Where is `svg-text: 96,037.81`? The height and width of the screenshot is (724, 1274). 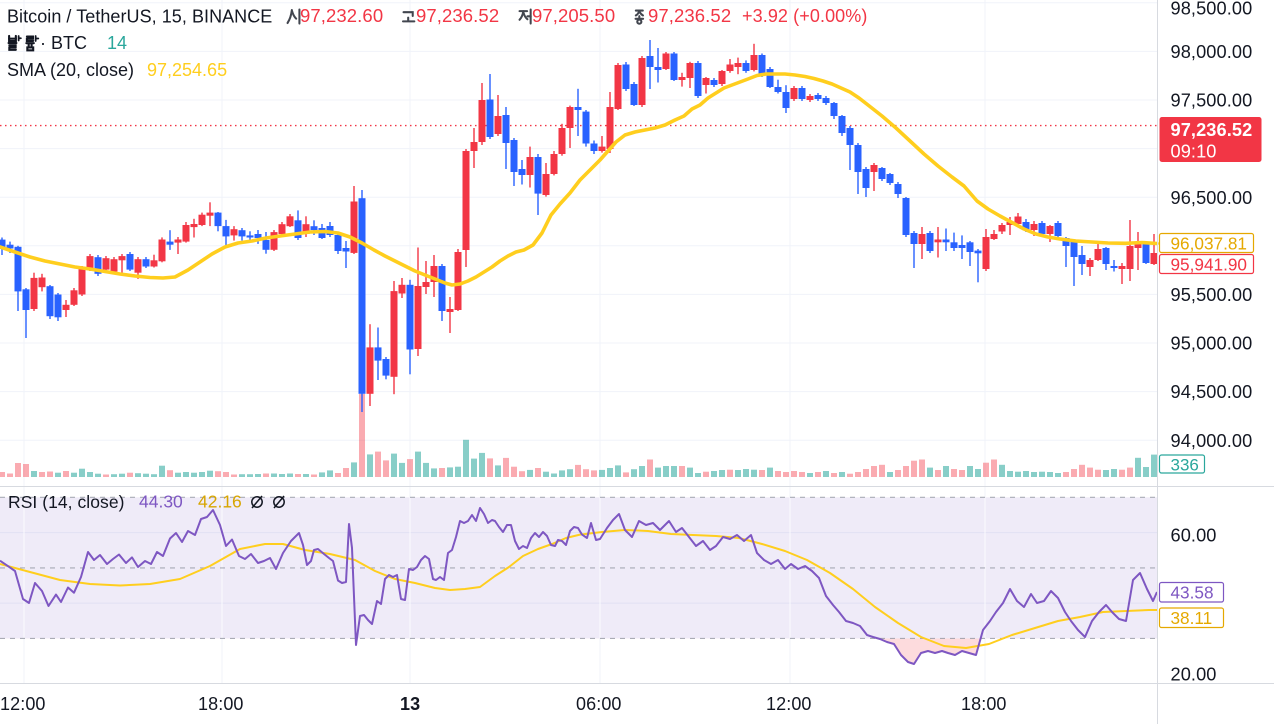
svg-text: 96,037.81 is located at coordinates (1209, 244).